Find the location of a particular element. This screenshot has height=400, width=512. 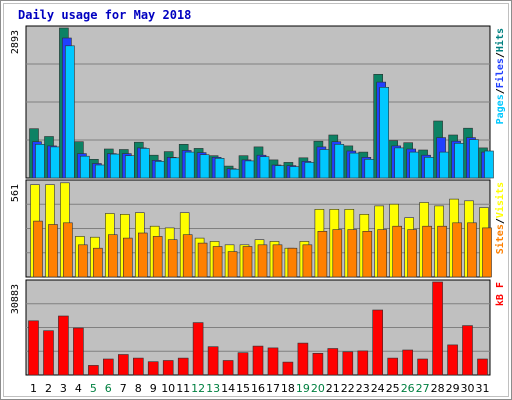

x-tick-label: 1 is located at coordinates (33, 388).